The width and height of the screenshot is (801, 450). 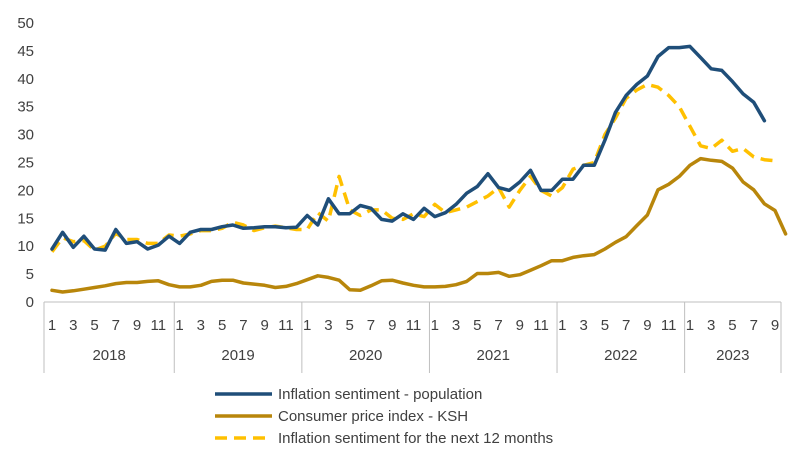 I want to click on y-axis-tick-labels: 0 5 10 15 20 25 30 35 40 45 50, so click(x=25, y=163).